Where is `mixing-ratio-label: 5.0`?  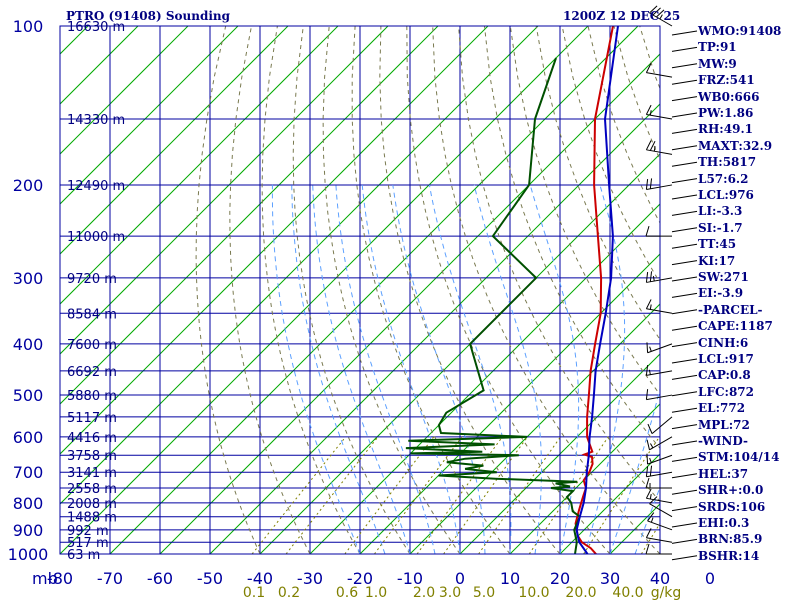 mixing-ratio-label: 5.0 is located at coordinates (484, 592).